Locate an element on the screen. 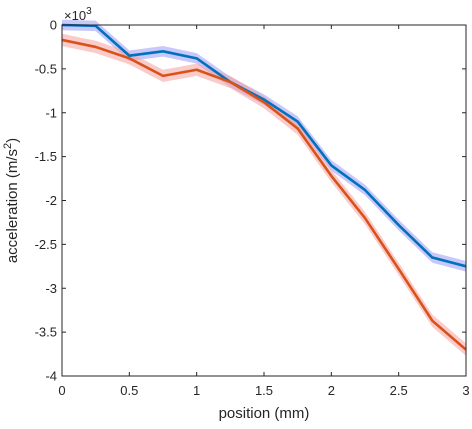 The image size is (472, 429). y-axis-label: acceleration (m/s2) is located at coordinates (11, 200).